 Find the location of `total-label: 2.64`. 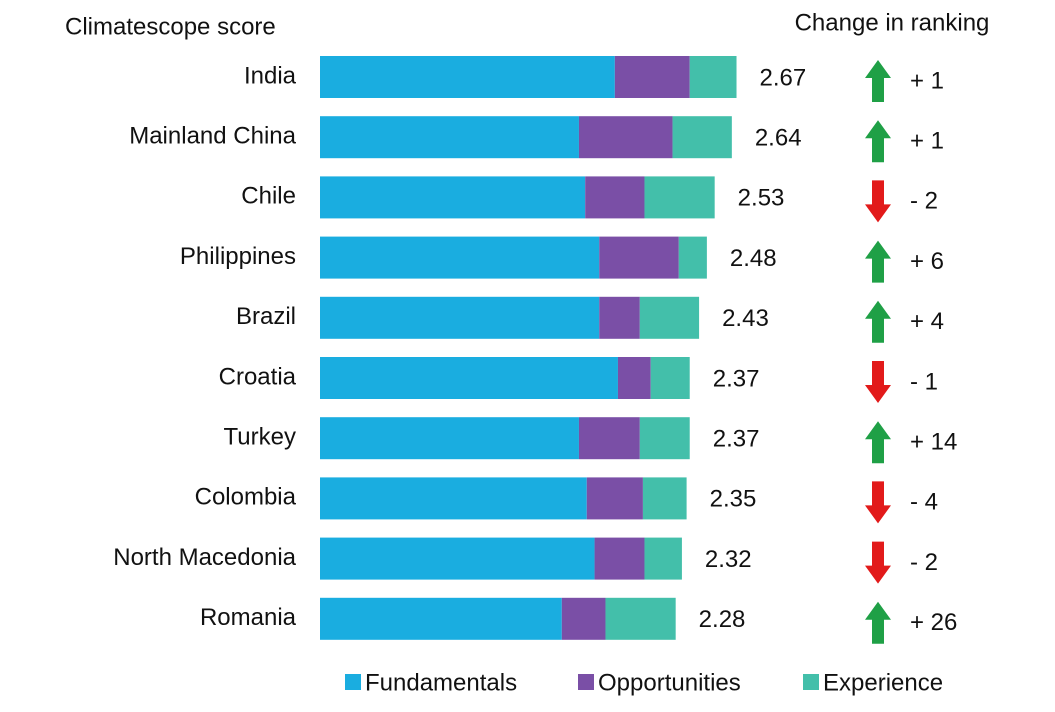

total-label: 2.64 is located at coordinates (778, 138).